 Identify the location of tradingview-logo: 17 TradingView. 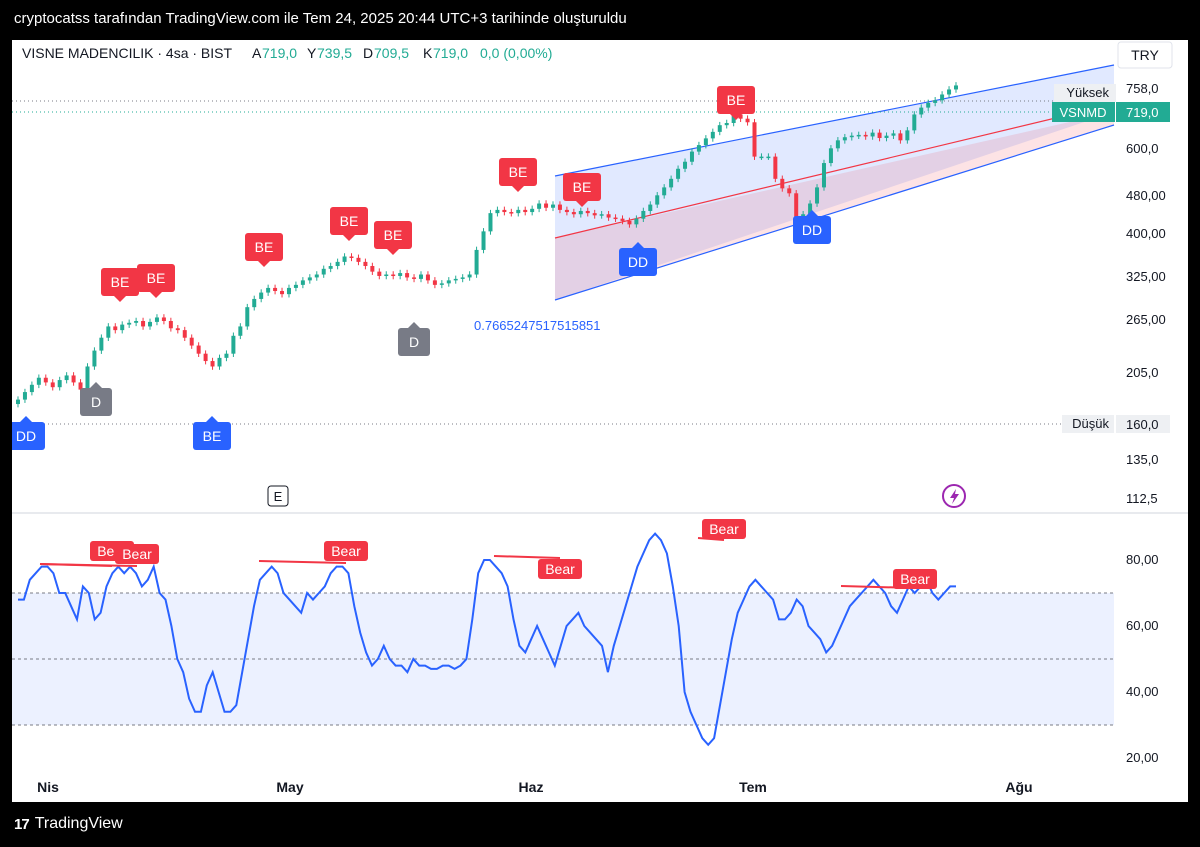
(68, 824).